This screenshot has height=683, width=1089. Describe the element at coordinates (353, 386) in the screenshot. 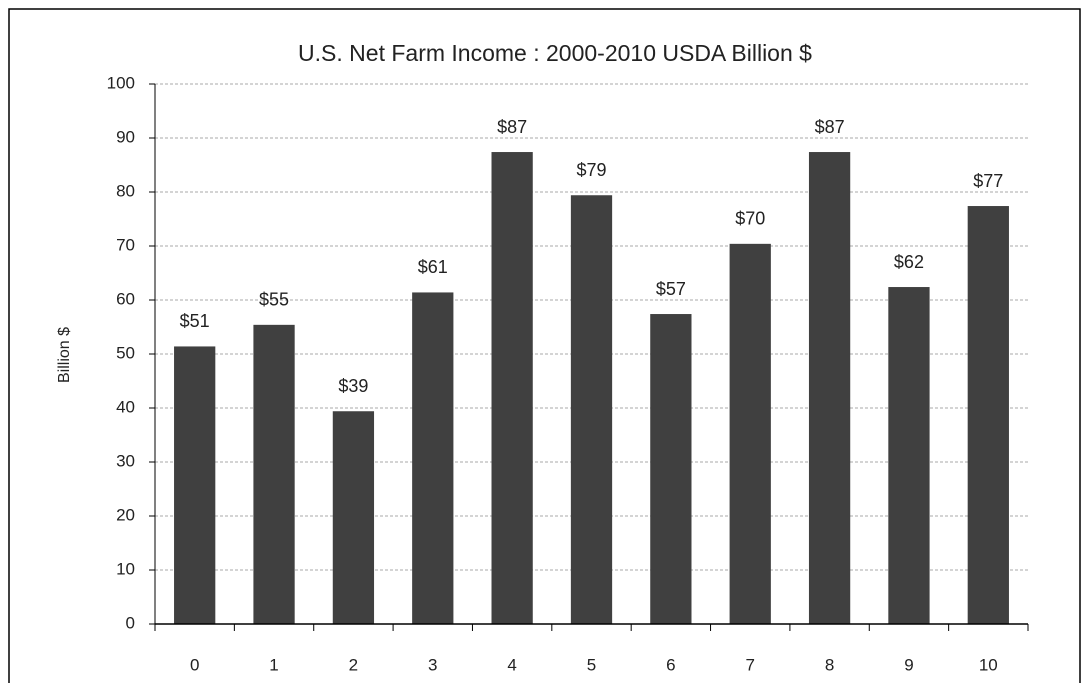

I see `data-label: $39` at that location.